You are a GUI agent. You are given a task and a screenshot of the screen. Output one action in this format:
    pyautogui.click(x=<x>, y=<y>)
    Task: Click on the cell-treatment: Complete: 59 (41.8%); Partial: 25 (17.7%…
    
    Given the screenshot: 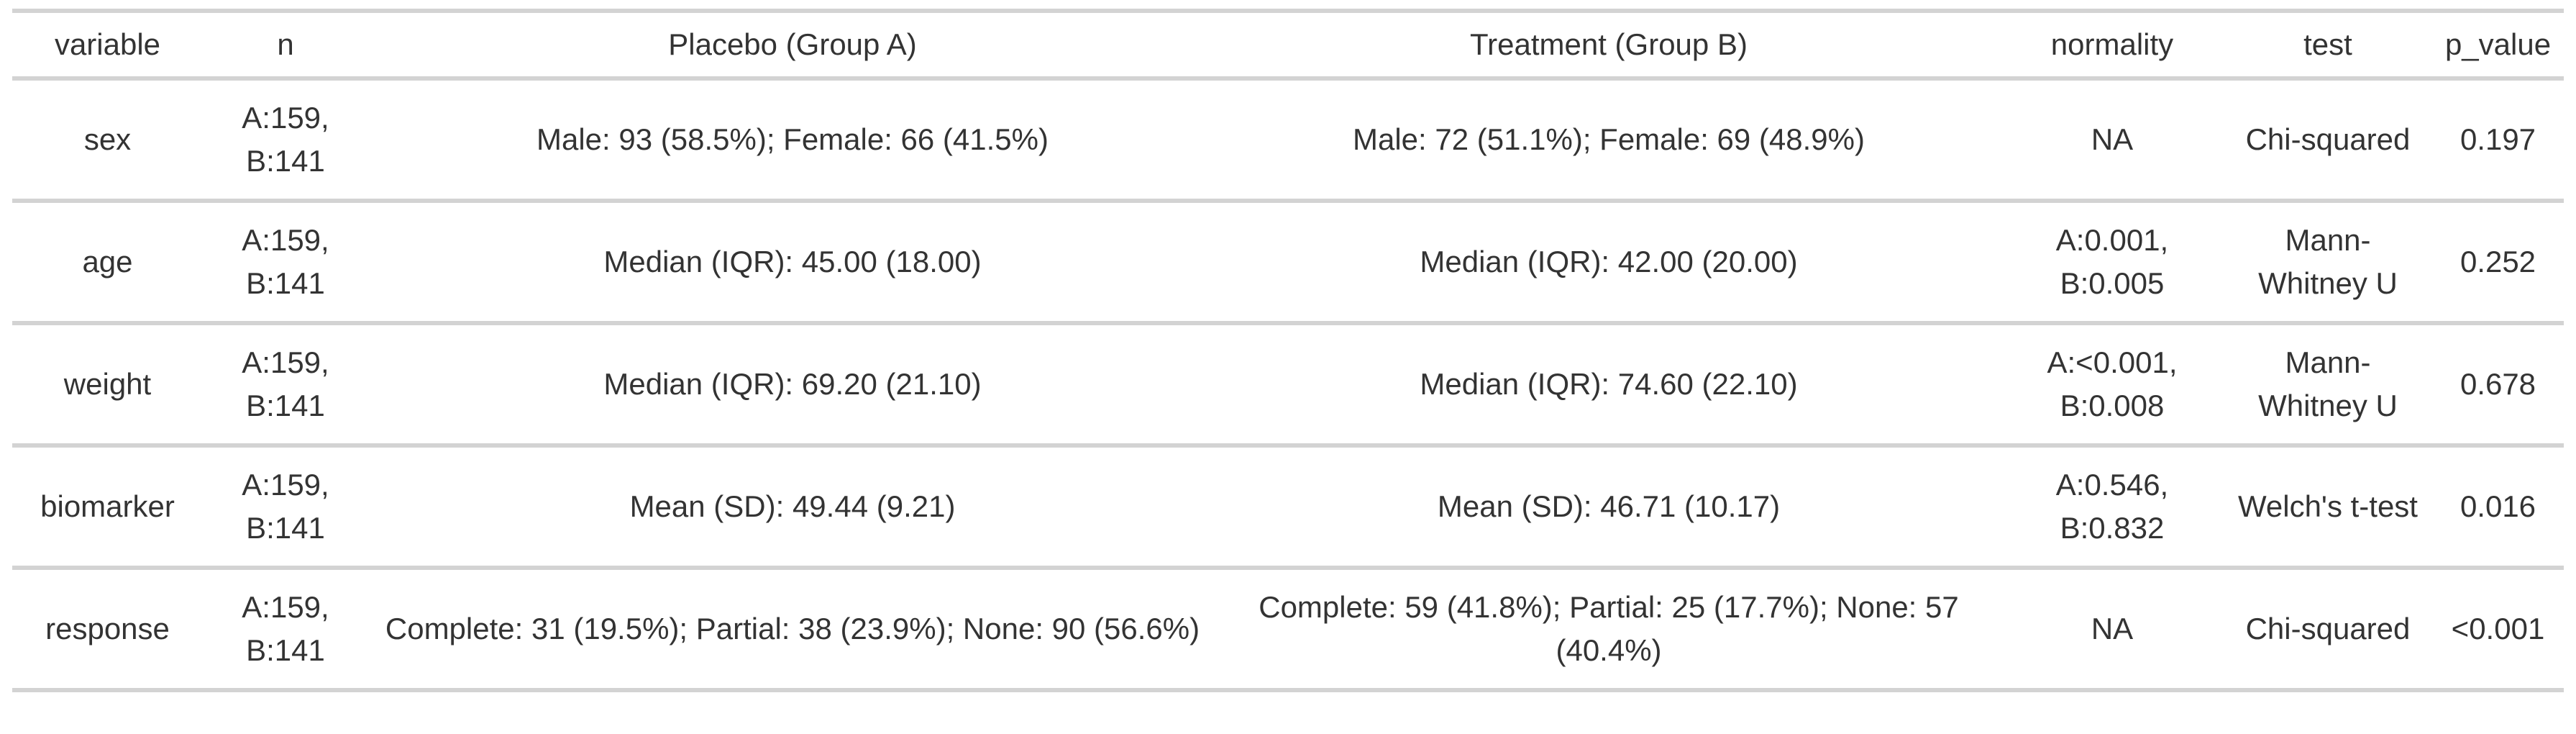 What is the action you would take?
    pyautogui.click(x=1609, y=628)
    